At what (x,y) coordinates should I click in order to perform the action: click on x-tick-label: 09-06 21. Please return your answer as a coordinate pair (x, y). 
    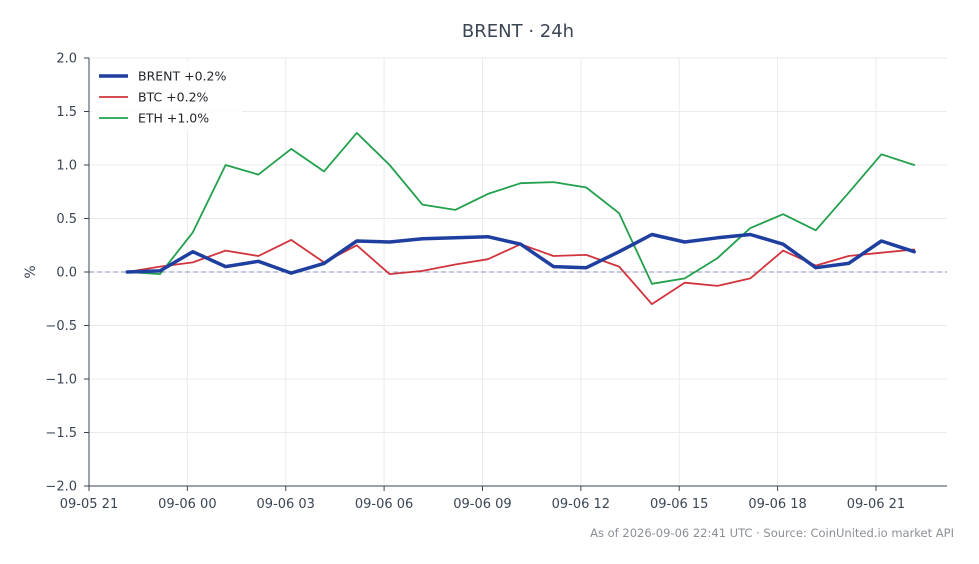
    Looking at the image, I should click on (876, 504).